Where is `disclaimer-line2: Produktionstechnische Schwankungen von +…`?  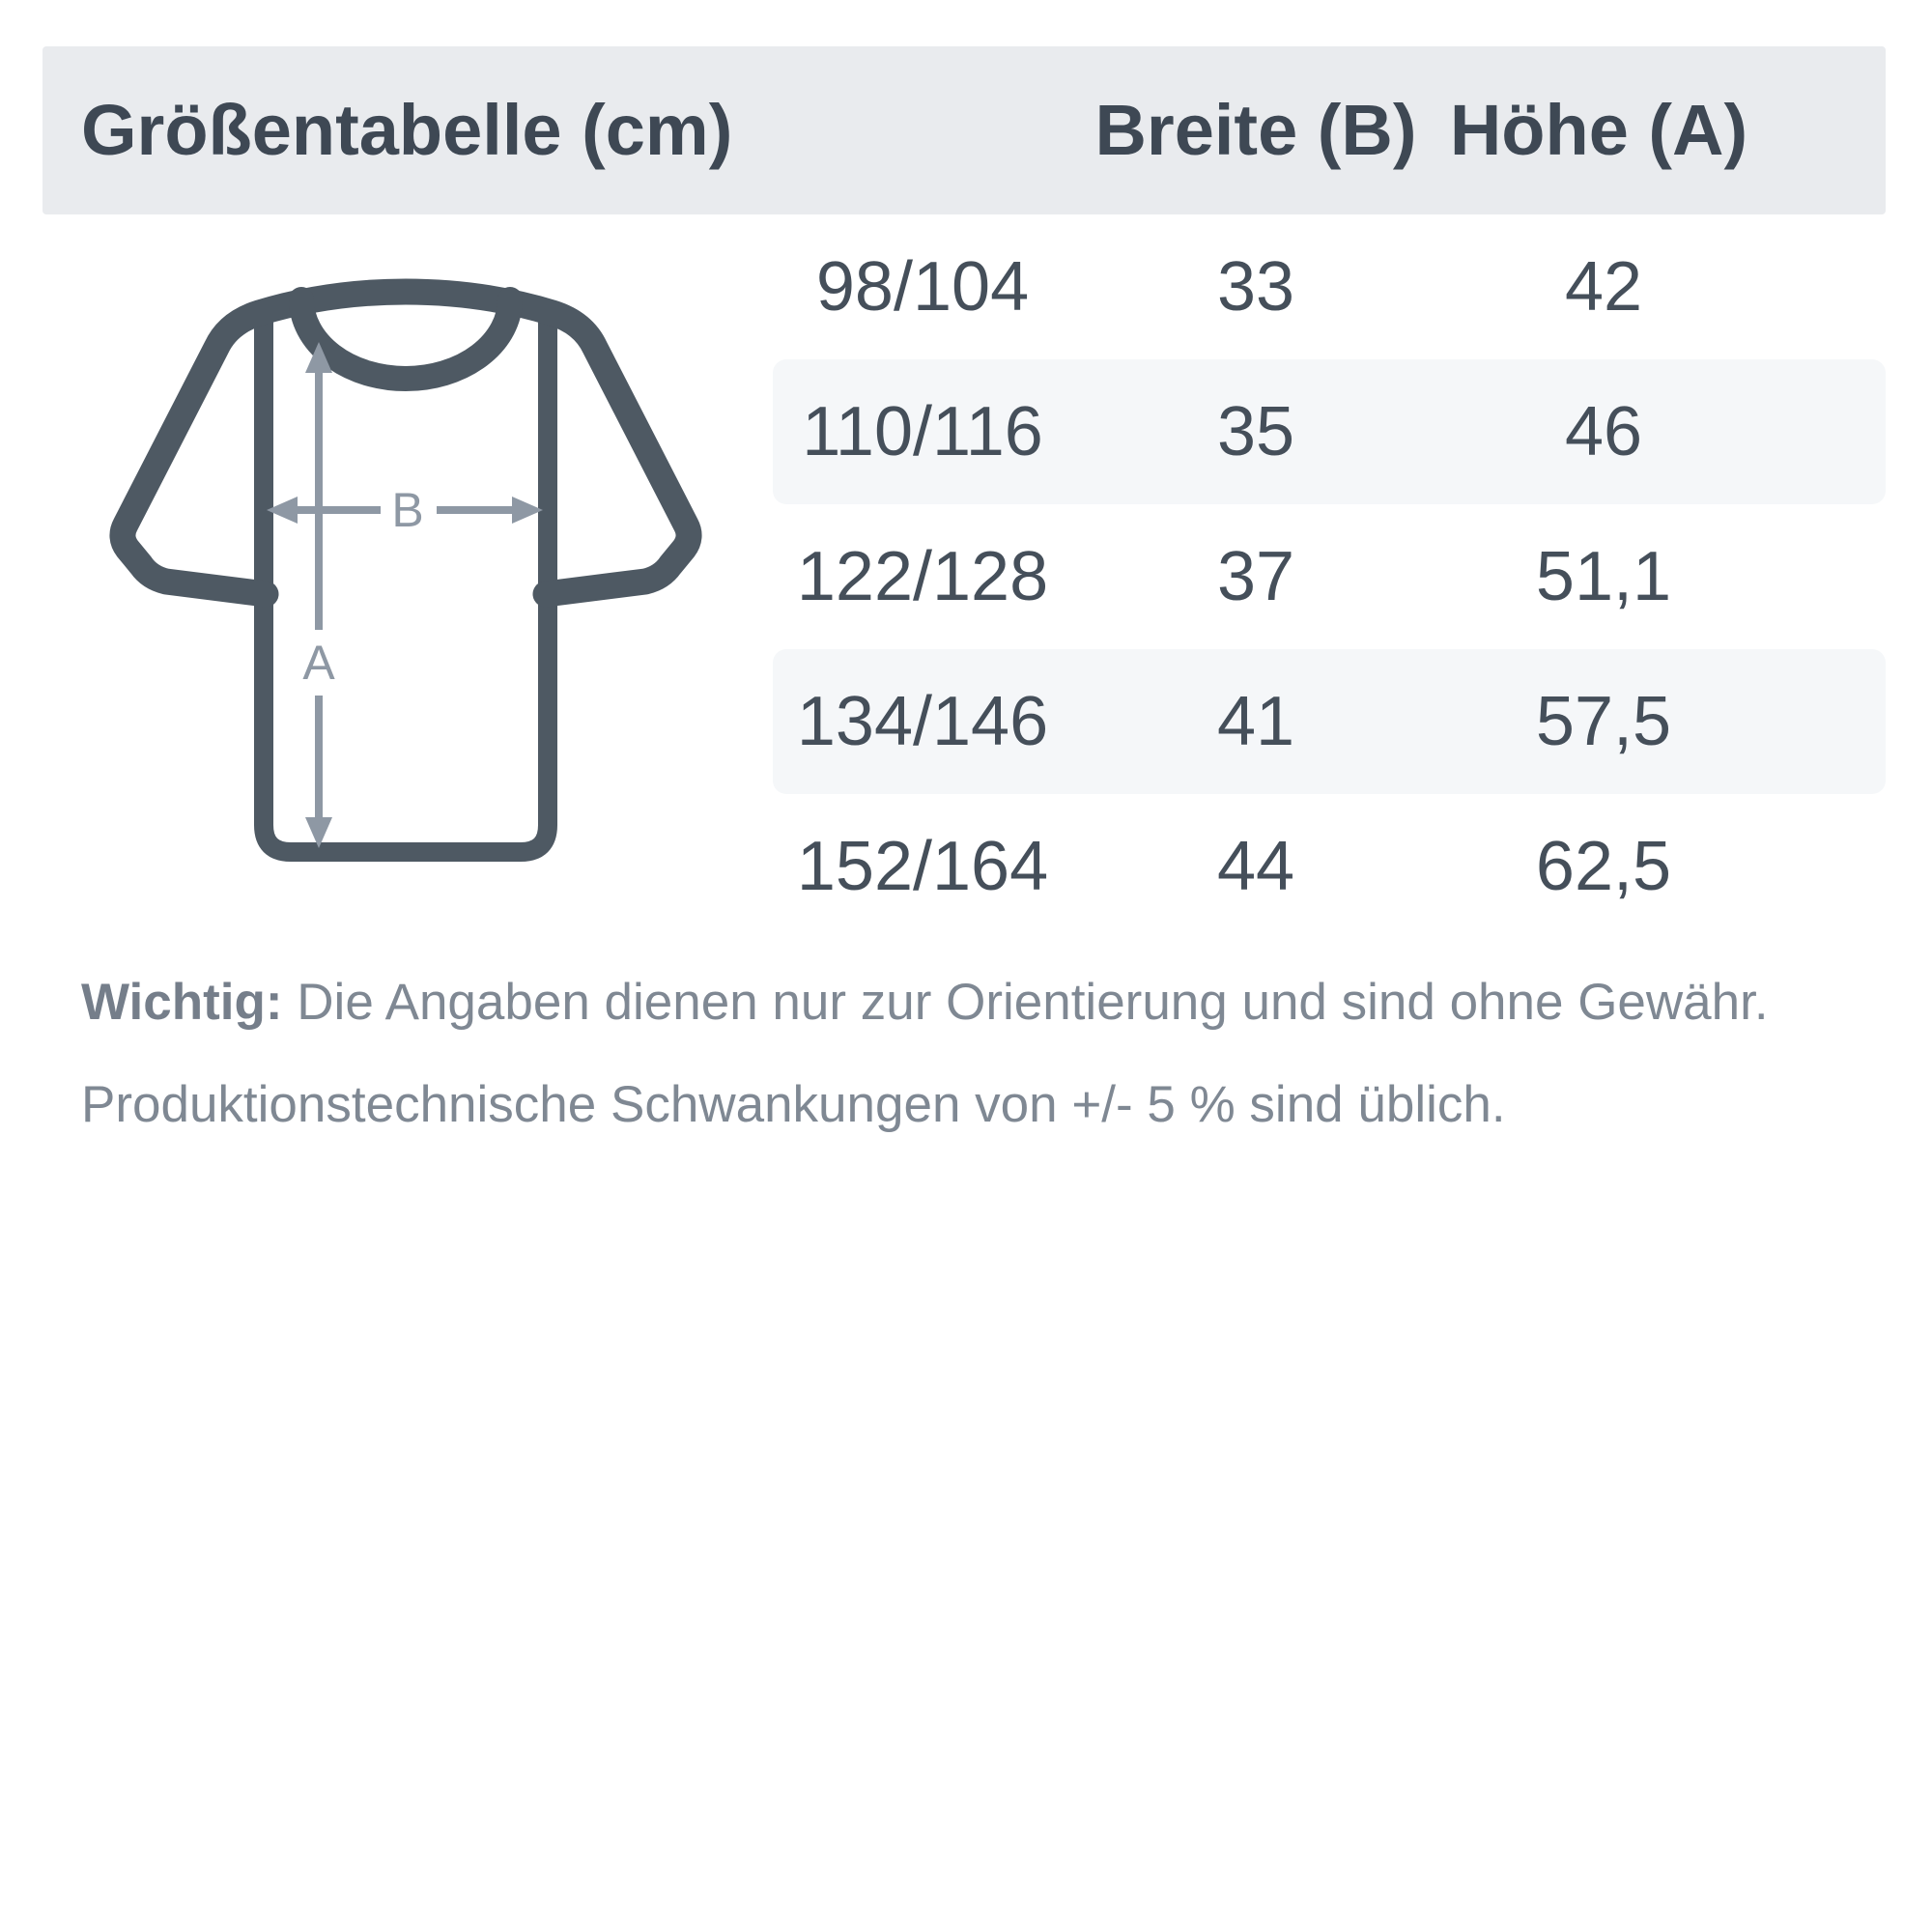 disclaimer-line2: Produktionstechnische Schwankungen von +… is located at coordinates (793, 1104).